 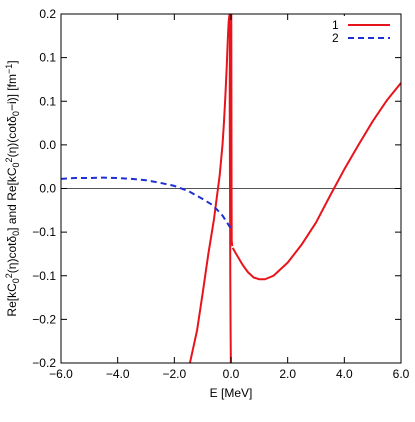 I want to click on y-axis-label-part: −i)] [fm, so click(x=12, y=92).